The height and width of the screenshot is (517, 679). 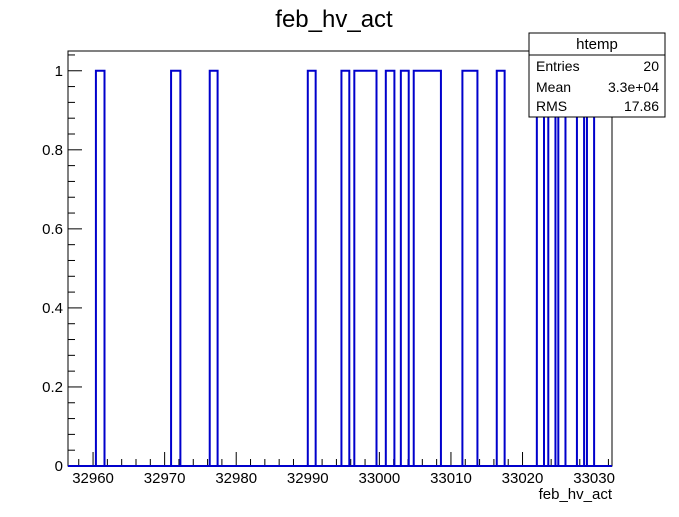 I want to click on x-axis-label: feb_hv_act, so click(x=576, y=494).